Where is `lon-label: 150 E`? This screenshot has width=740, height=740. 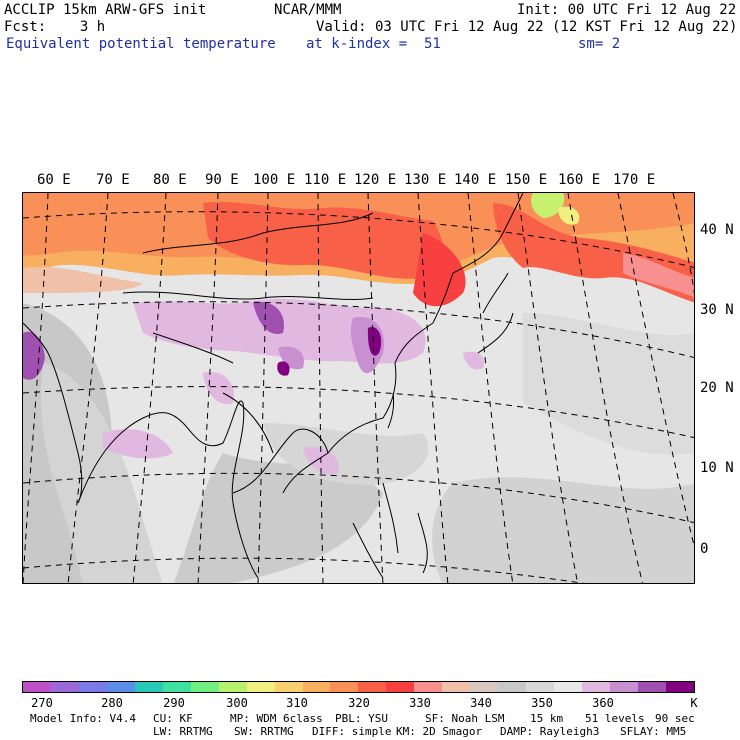 lon-label: 150 E is located at coordinates (526, 180).